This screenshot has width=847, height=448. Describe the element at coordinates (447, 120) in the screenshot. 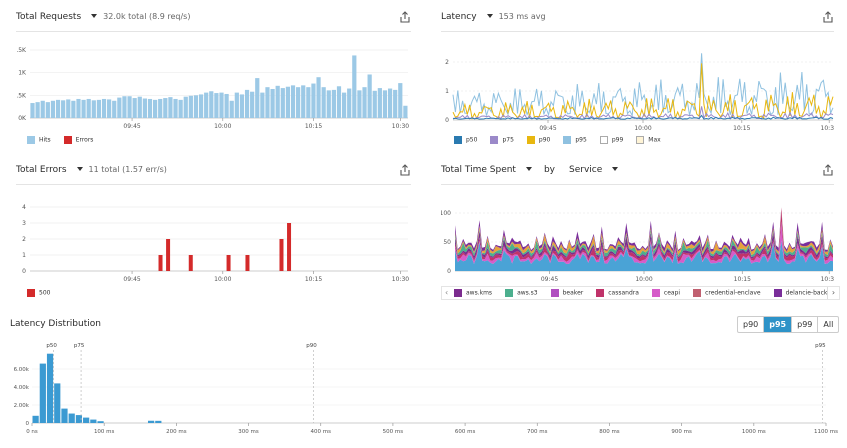

I see `latency-ytick: 0` at that location.